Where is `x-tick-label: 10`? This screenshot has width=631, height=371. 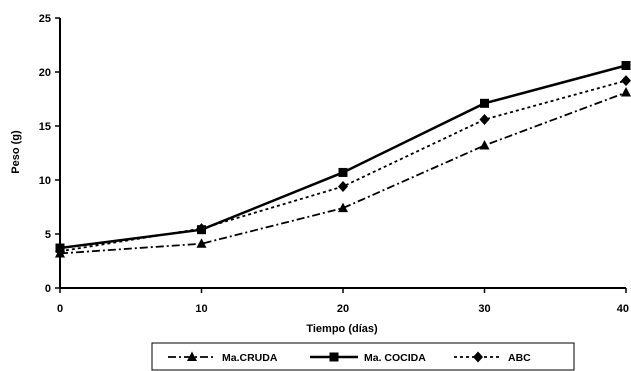 x-tick-label: 10 is located at coordinates (201, 309).